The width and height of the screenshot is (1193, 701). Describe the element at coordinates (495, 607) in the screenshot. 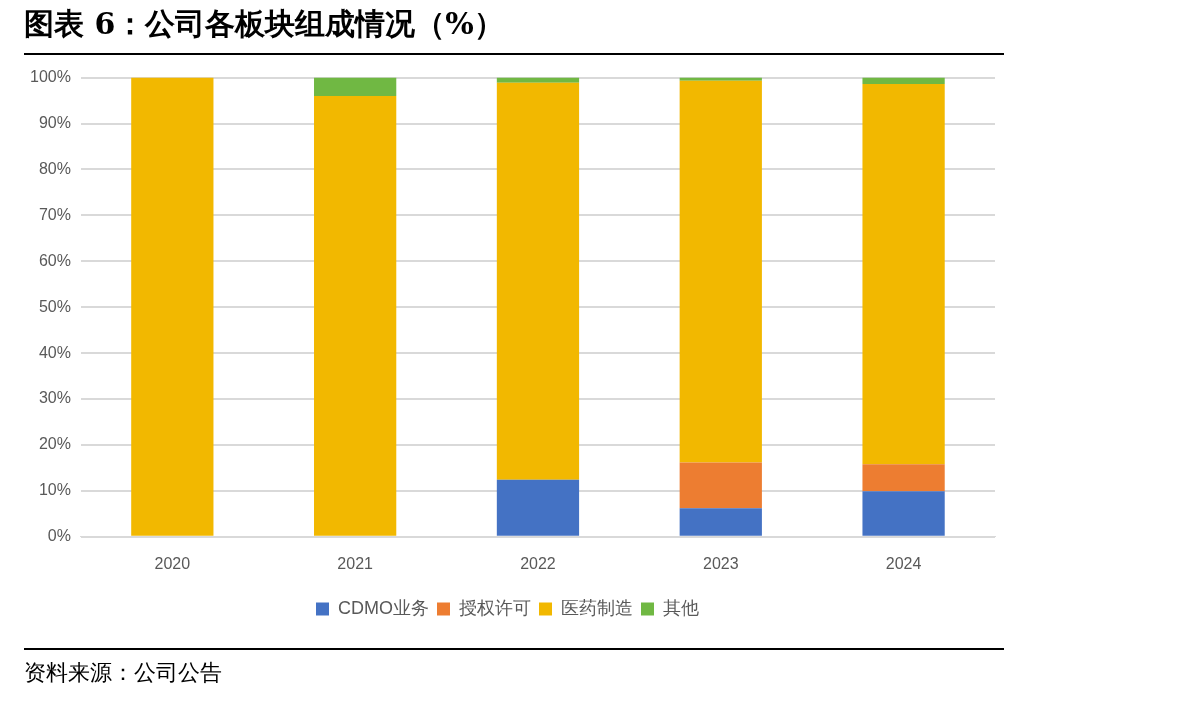

I see `legend-label: 授权许可` at that location.